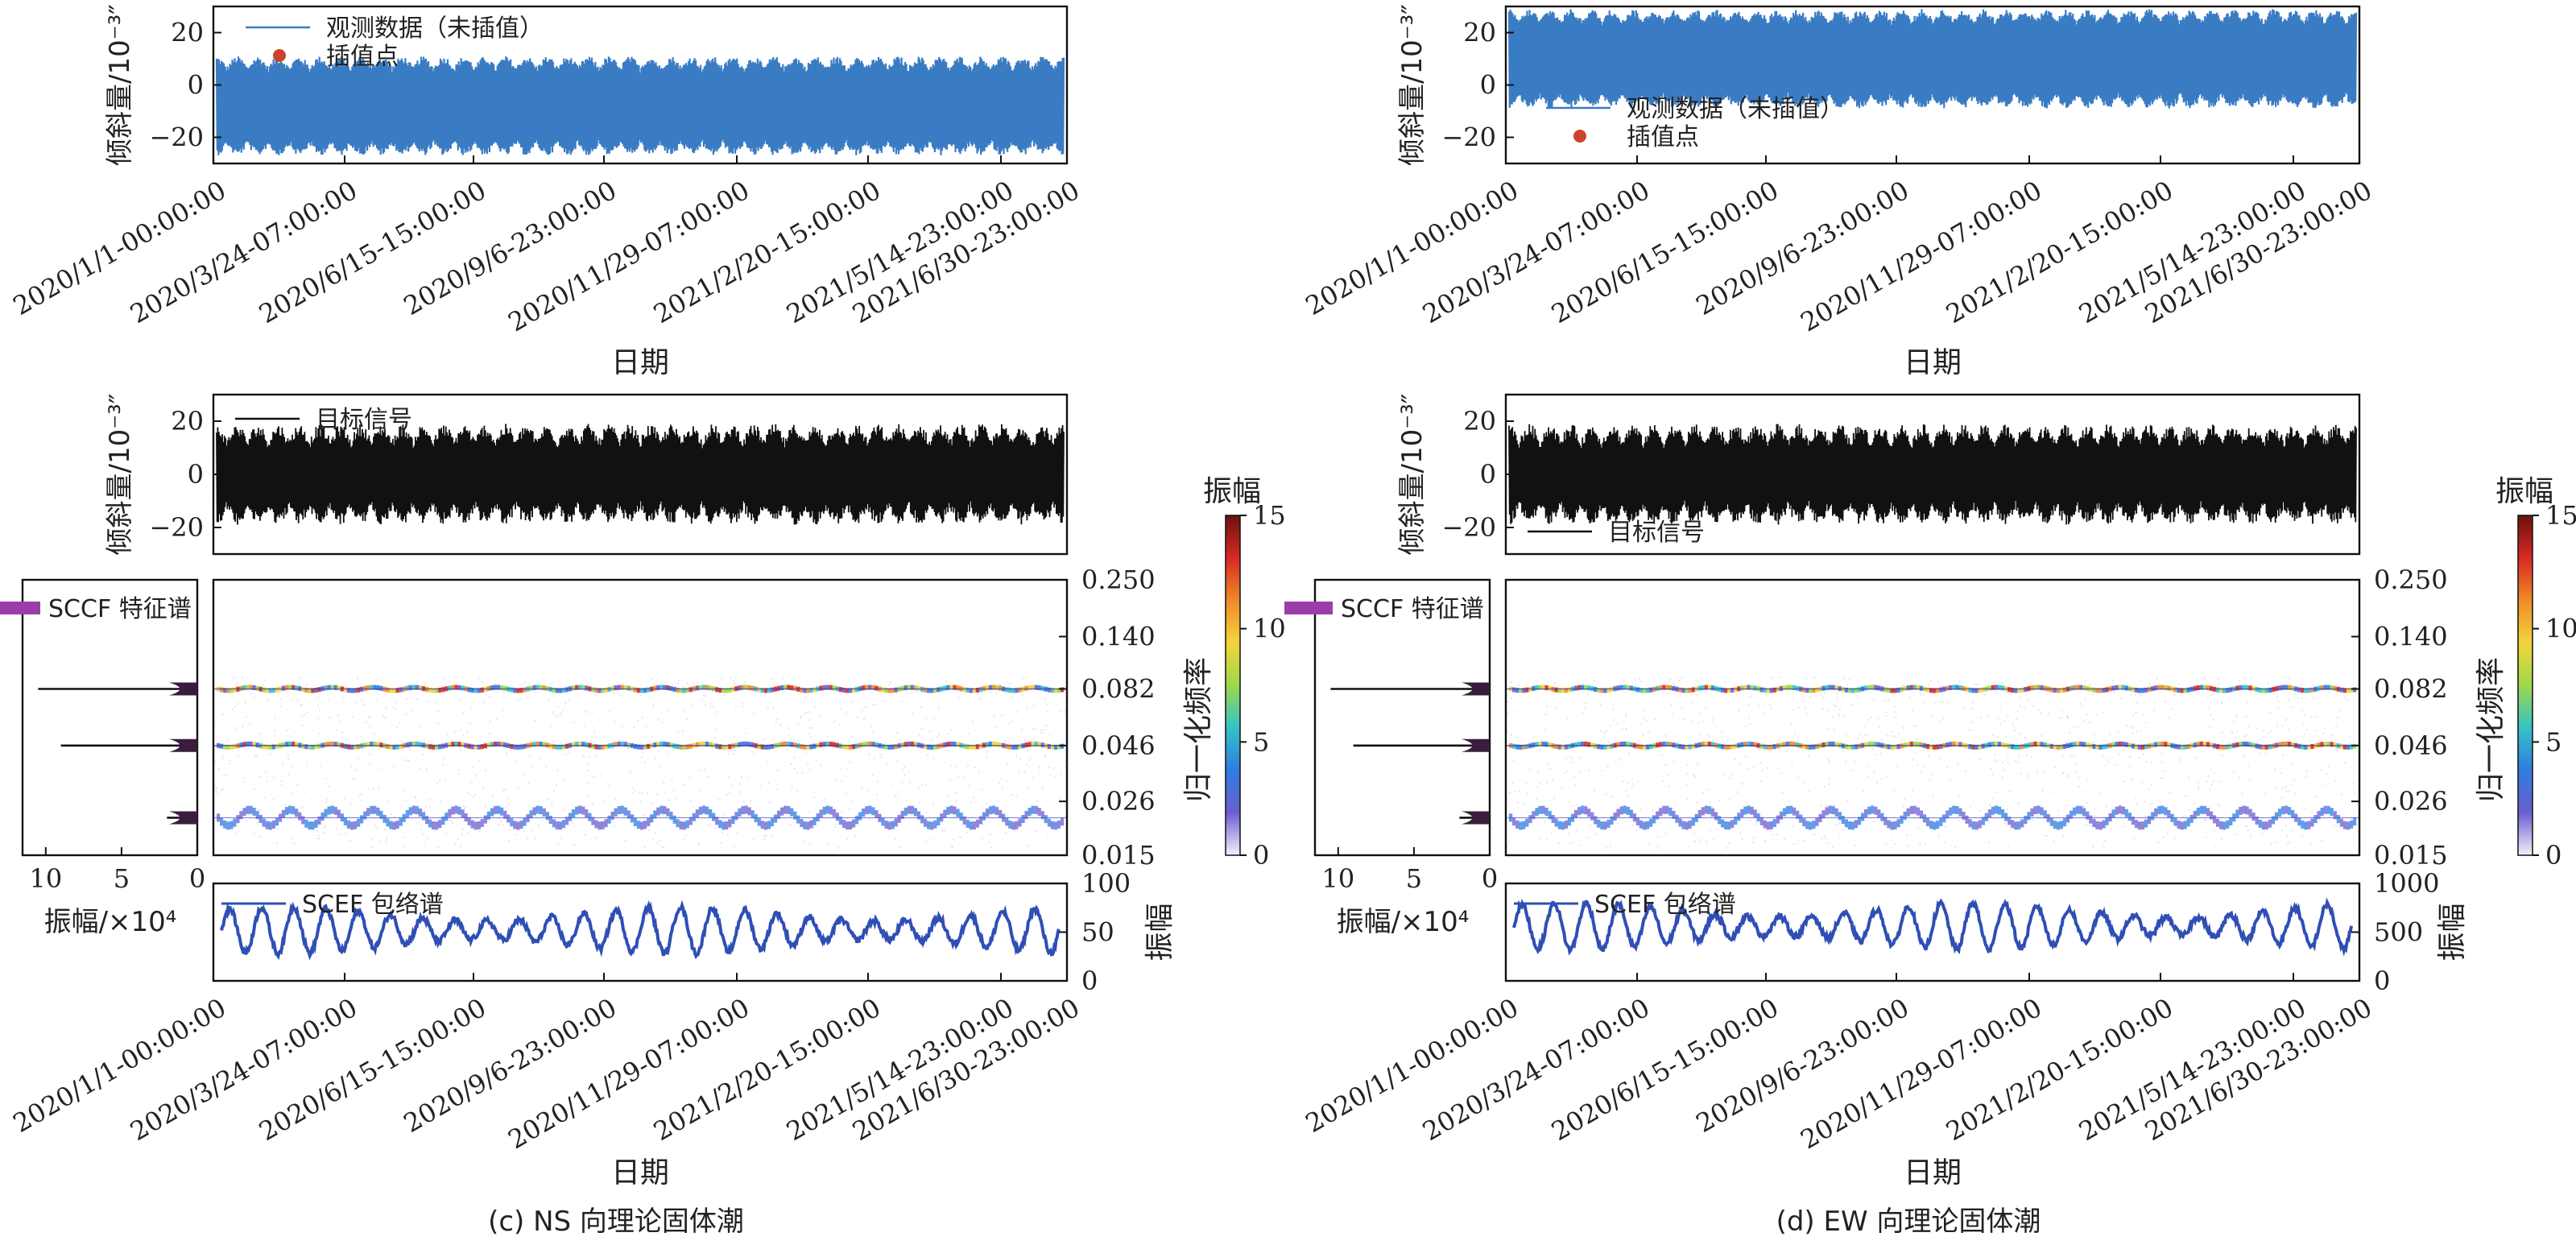 This screenshot has width=2576, height=1245. What do you see at coordinates (1412, 85) in the screenshot?
I see `observed-y-axis-label: 倾斜量/10⁻³″` at bounding box center [1412, 85].